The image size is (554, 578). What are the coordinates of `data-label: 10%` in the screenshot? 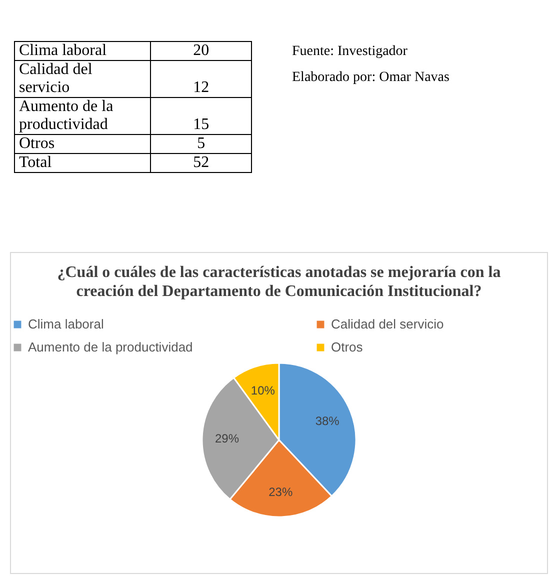 It's located at (263, 391).